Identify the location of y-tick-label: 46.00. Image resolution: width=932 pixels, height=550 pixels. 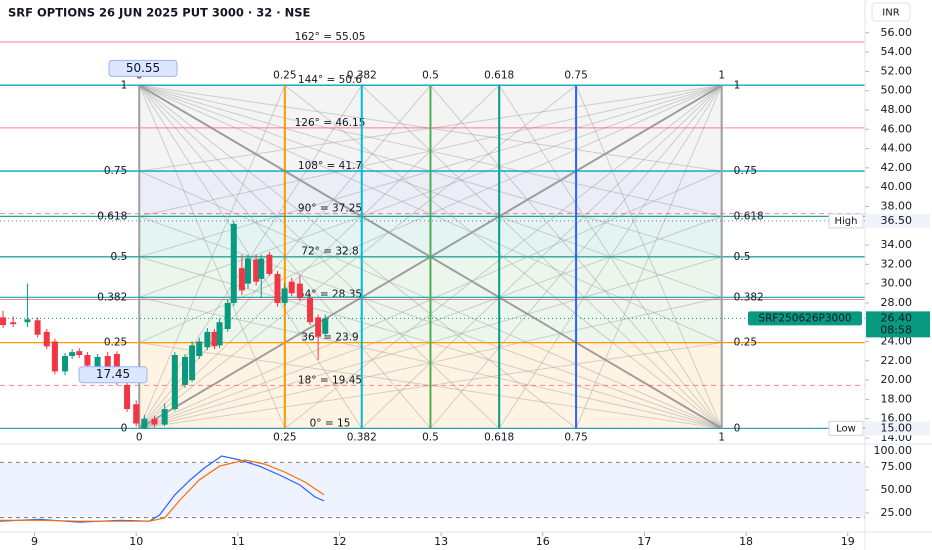
(897, 128).